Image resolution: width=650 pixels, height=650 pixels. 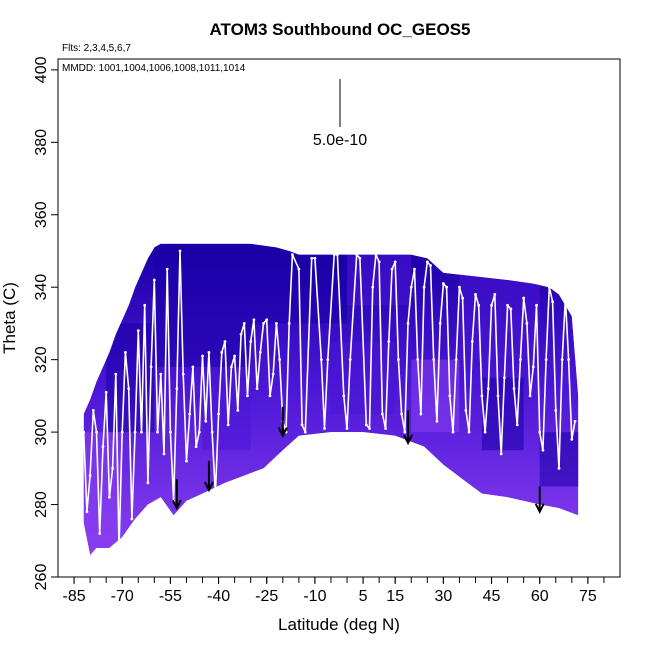 What do you see at coordinates (9, 318) in the screenshot?
I see `y-axis-label: Theta (C)` at bounding box center [9, 318].